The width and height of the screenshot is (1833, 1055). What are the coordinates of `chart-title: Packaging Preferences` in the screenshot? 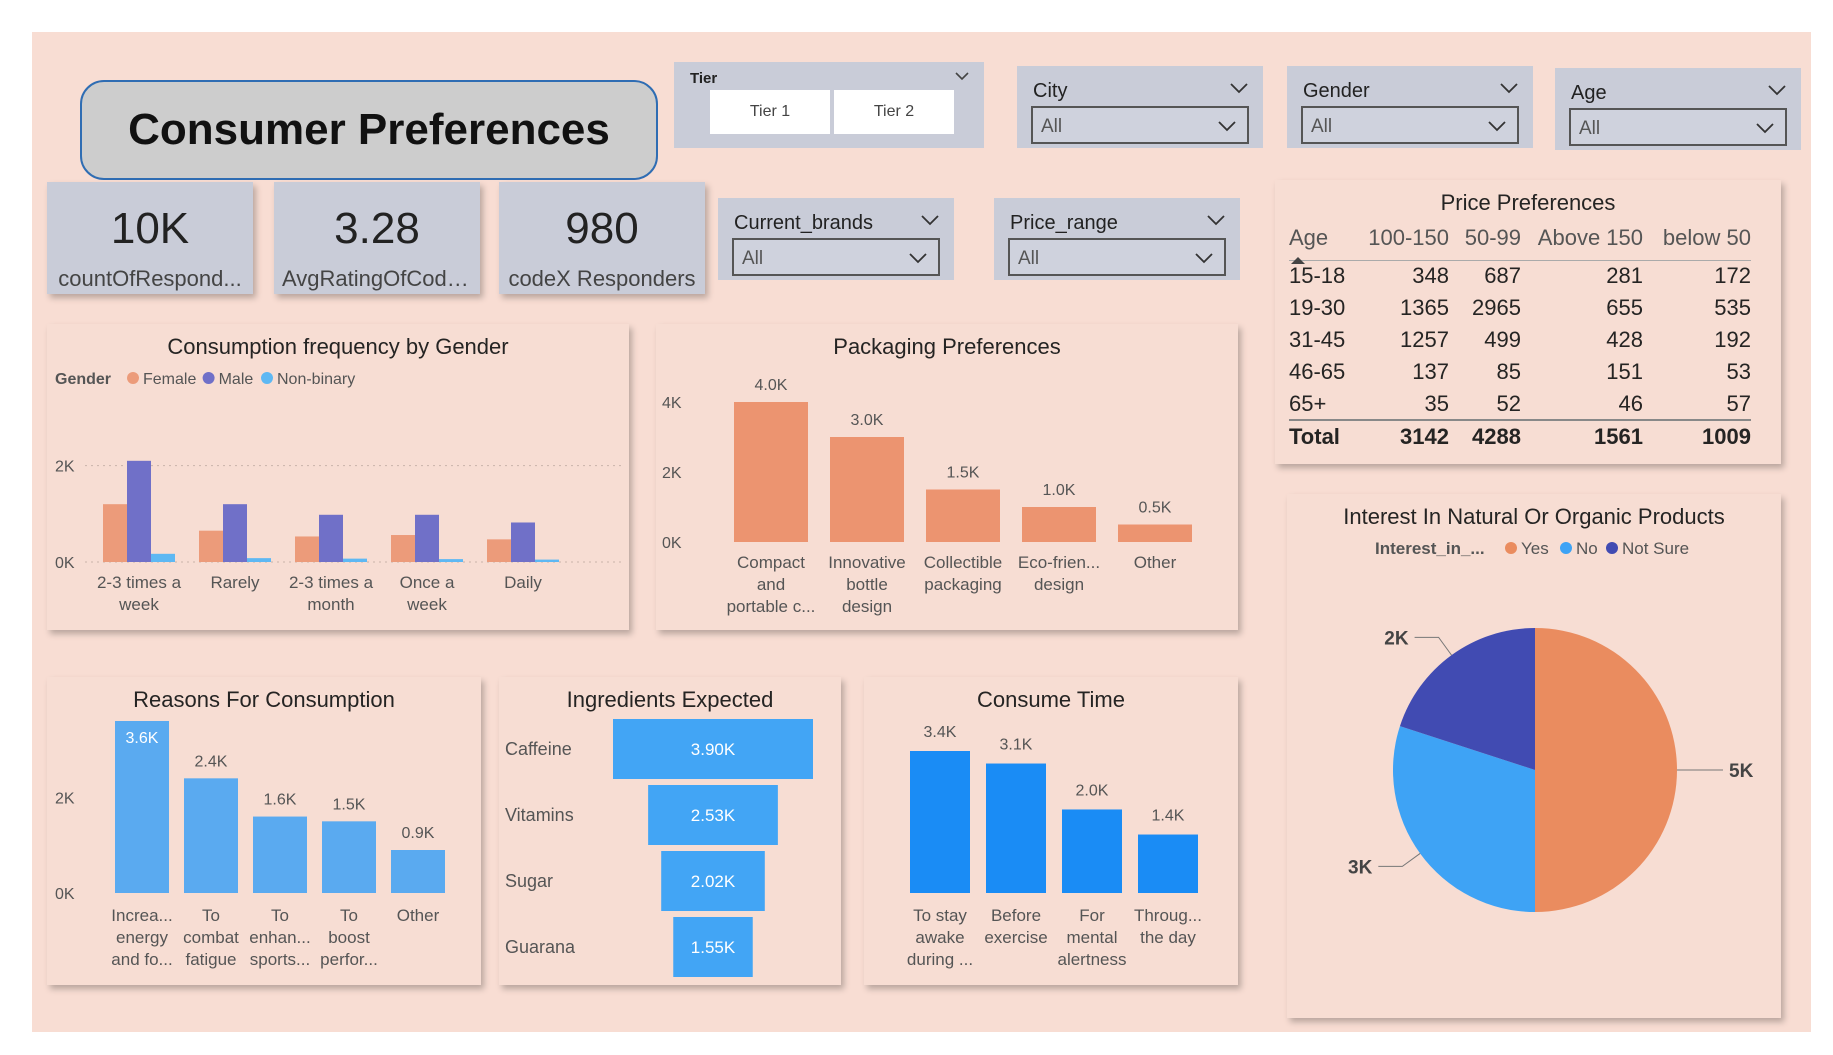 It's located at (946, 346).